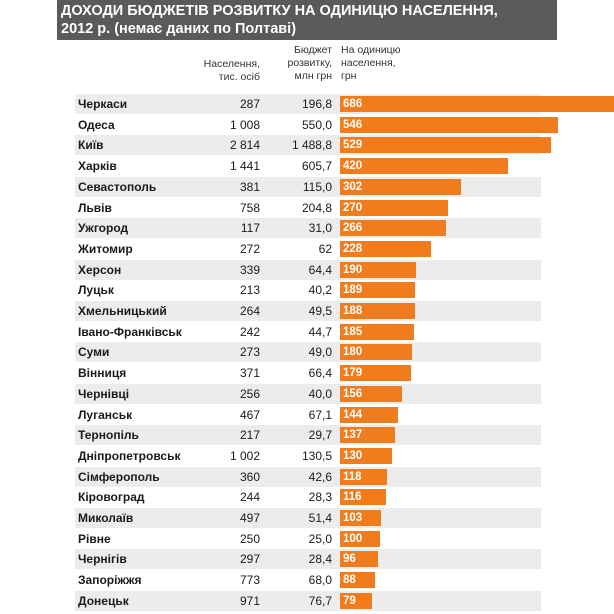 The image size is (614, 614). I want to click on city-label: Миколаїв, so click(106, 518).